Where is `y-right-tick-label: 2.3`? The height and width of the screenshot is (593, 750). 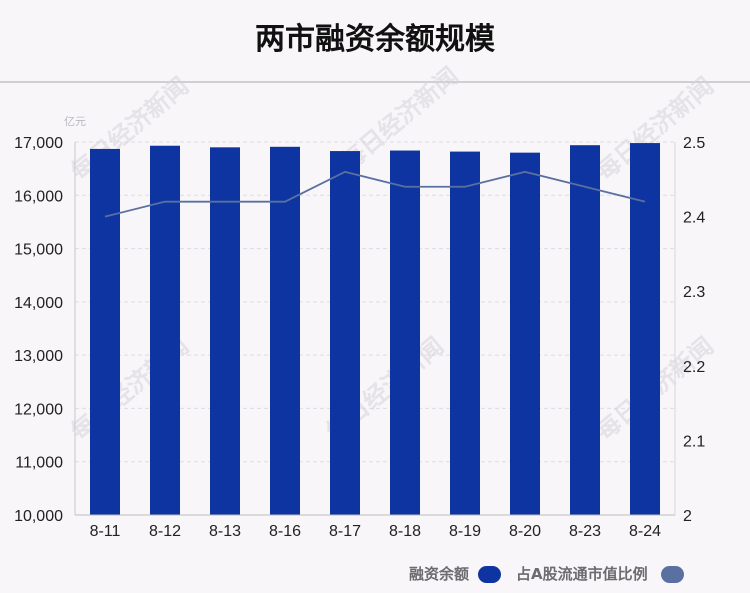
y-right-tick-label: 2.3 is located at coordinates (694, 292).